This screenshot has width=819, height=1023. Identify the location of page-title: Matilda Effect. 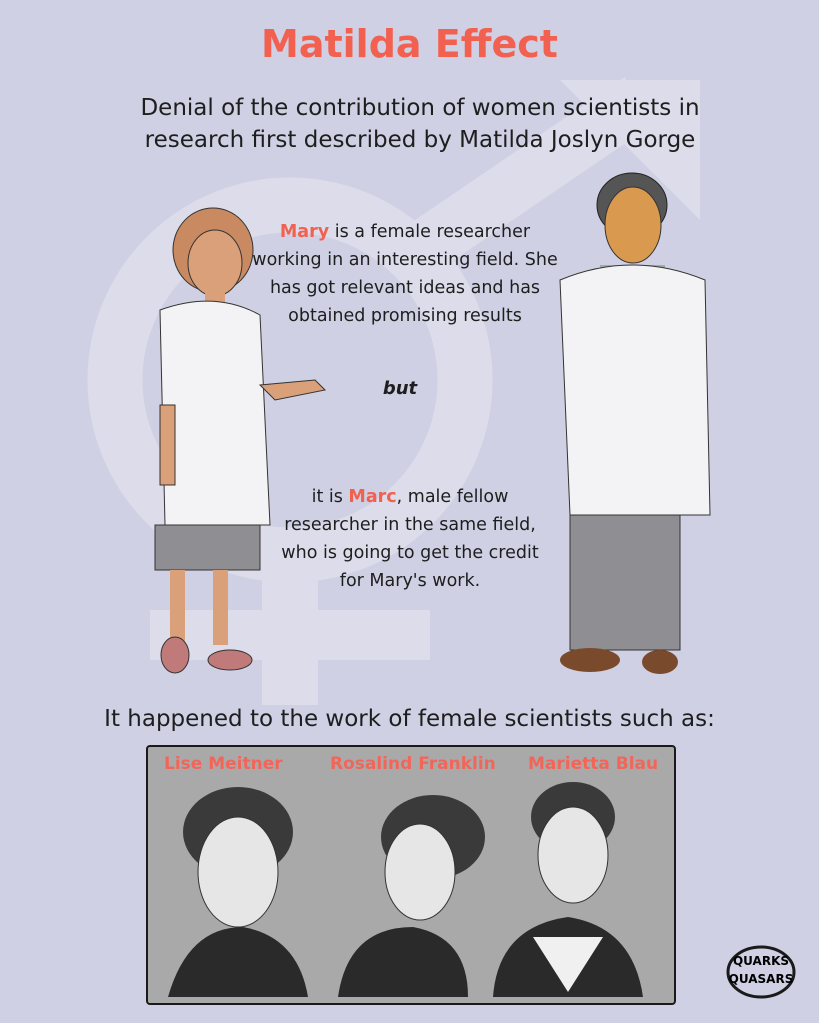
(409, 44).